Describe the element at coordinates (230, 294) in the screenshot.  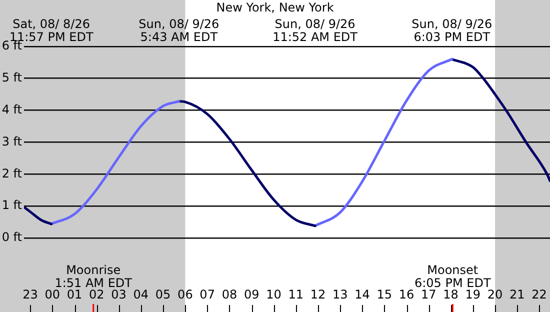
I see `x-tick-label: 08` at that location.